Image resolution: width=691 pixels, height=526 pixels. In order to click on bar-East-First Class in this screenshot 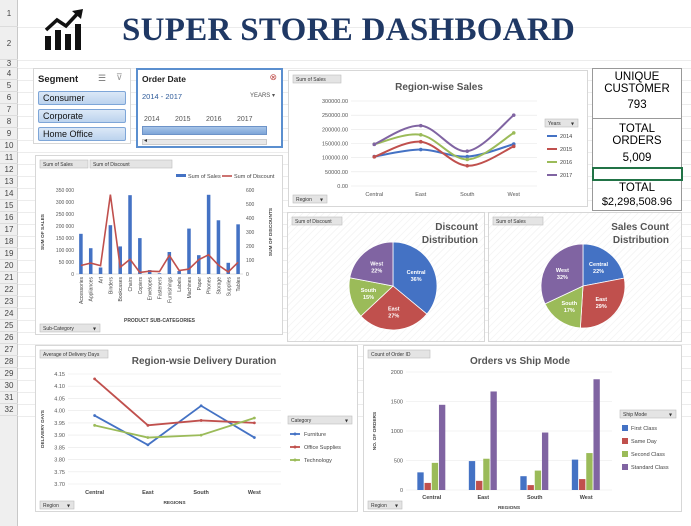, I will do `click(472, 475)`.